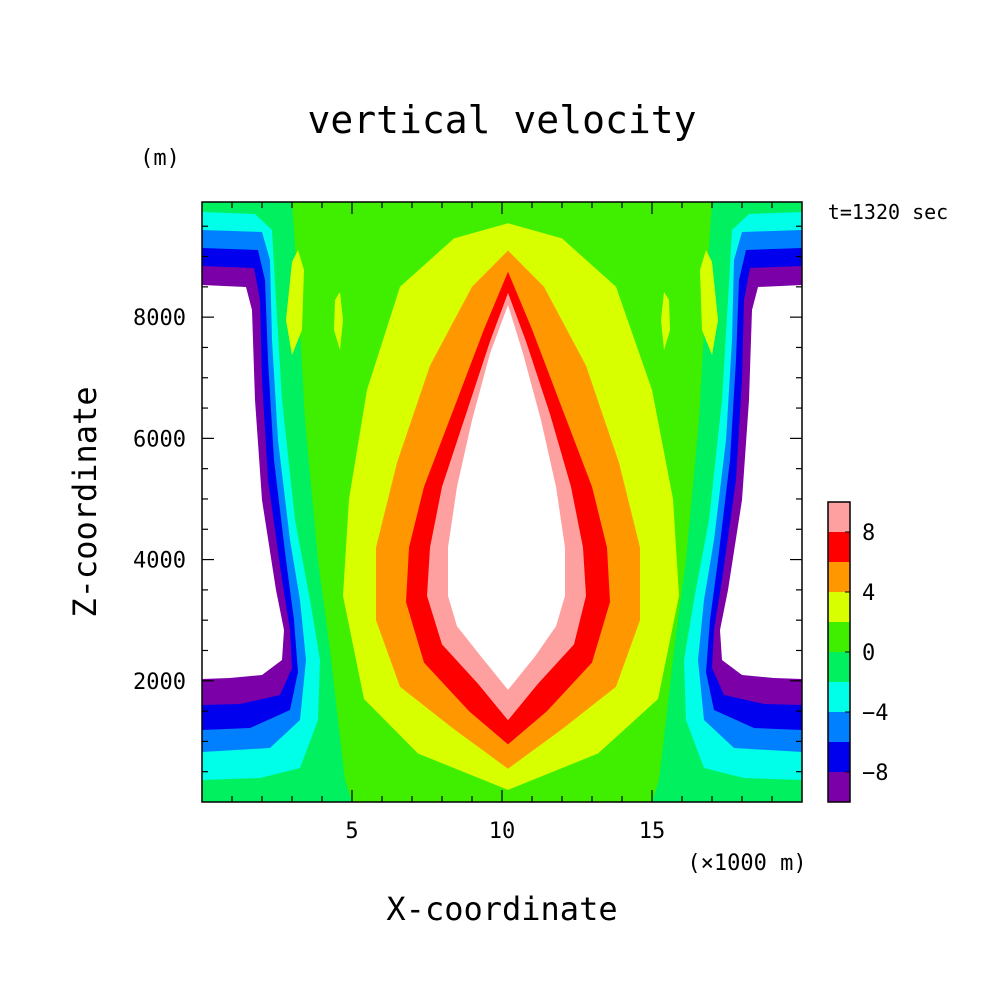  Describe the element at coordinates (858, 652) in the screenshot. I see `colorbar: 8 4 0 −4 −8` at that location.